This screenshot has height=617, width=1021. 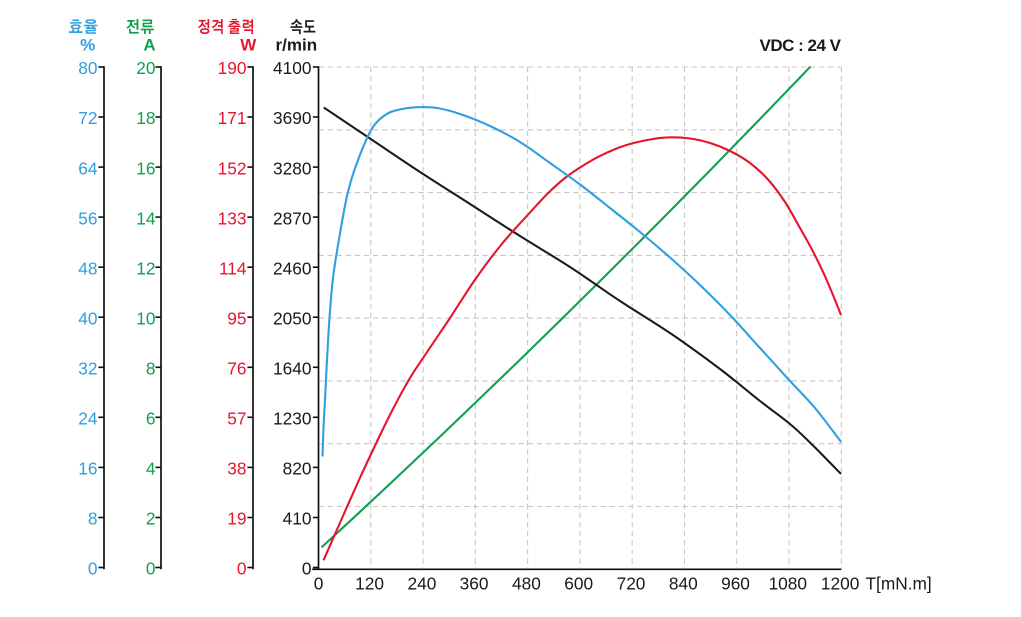 What do you see at coordinates (145, 68) in the screenshot?
I see `svg-text: 20` at bounding box center [145, 68].